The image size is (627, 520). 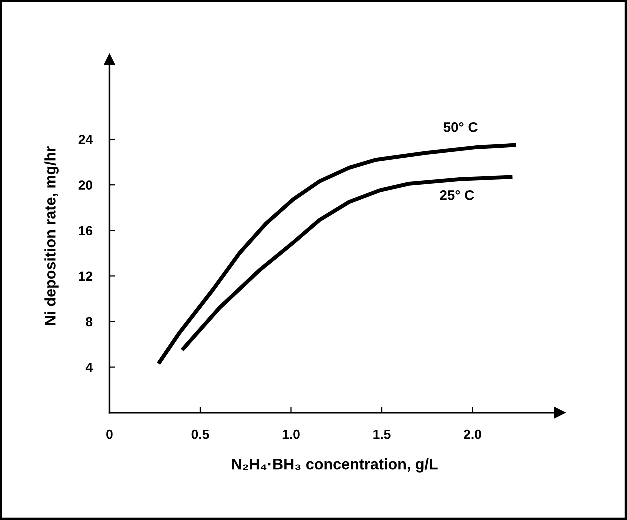 I want to click on x-tick-label: 1.0, so click(x=291, y=435).